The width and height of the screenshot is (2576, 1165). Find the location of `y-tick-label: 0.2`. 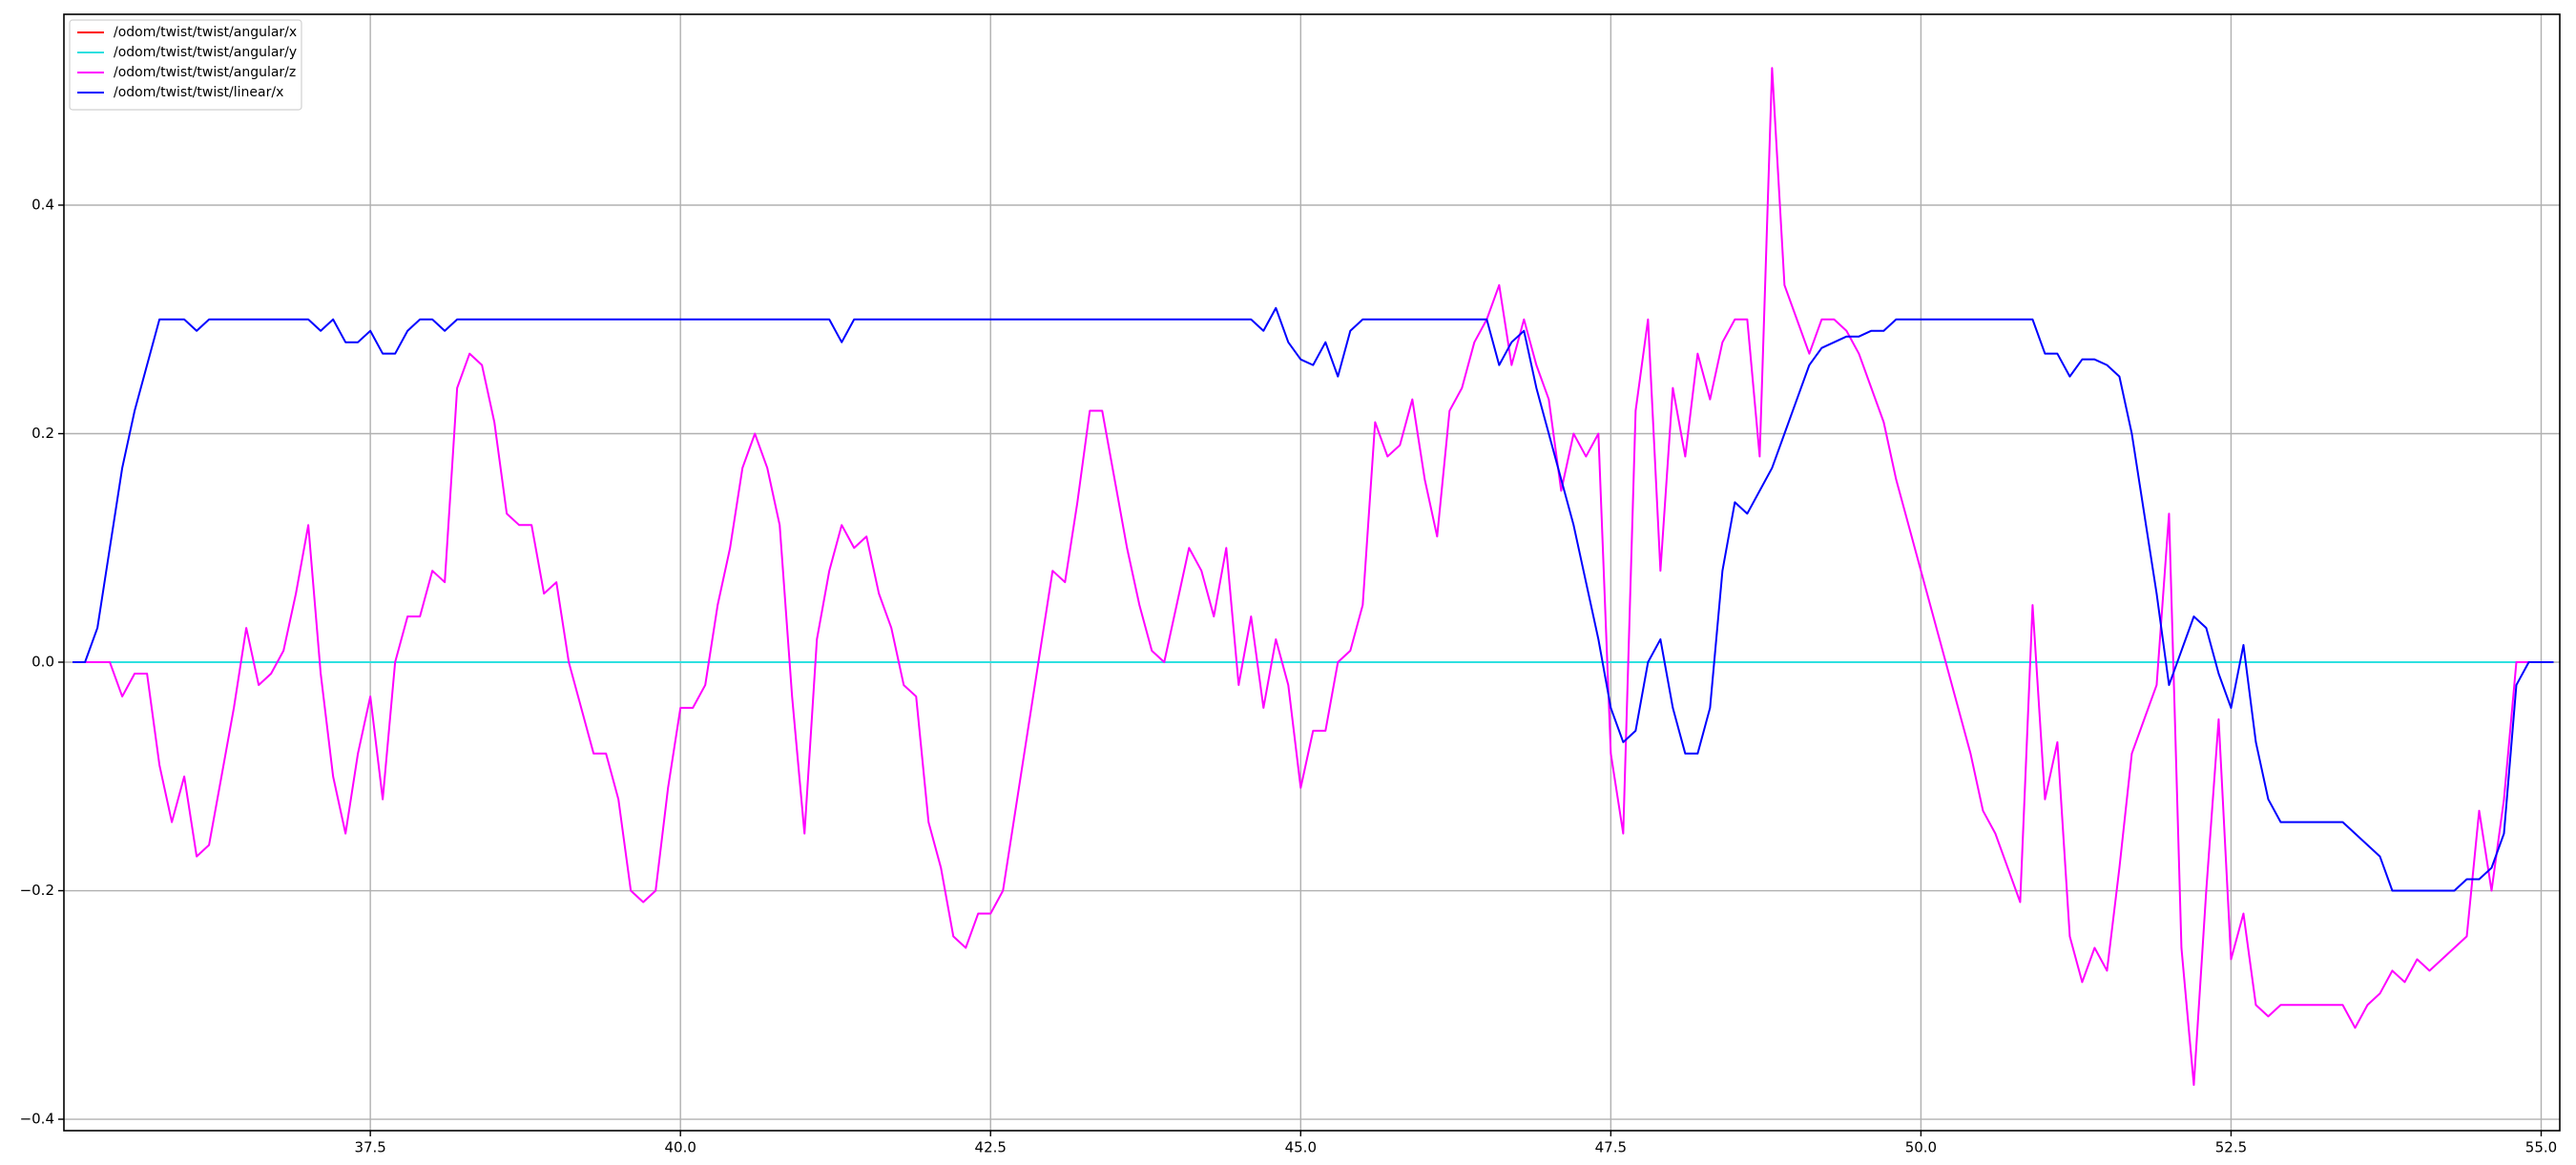

y-tick-label: 0.2 is located at coordinates (42, 433).